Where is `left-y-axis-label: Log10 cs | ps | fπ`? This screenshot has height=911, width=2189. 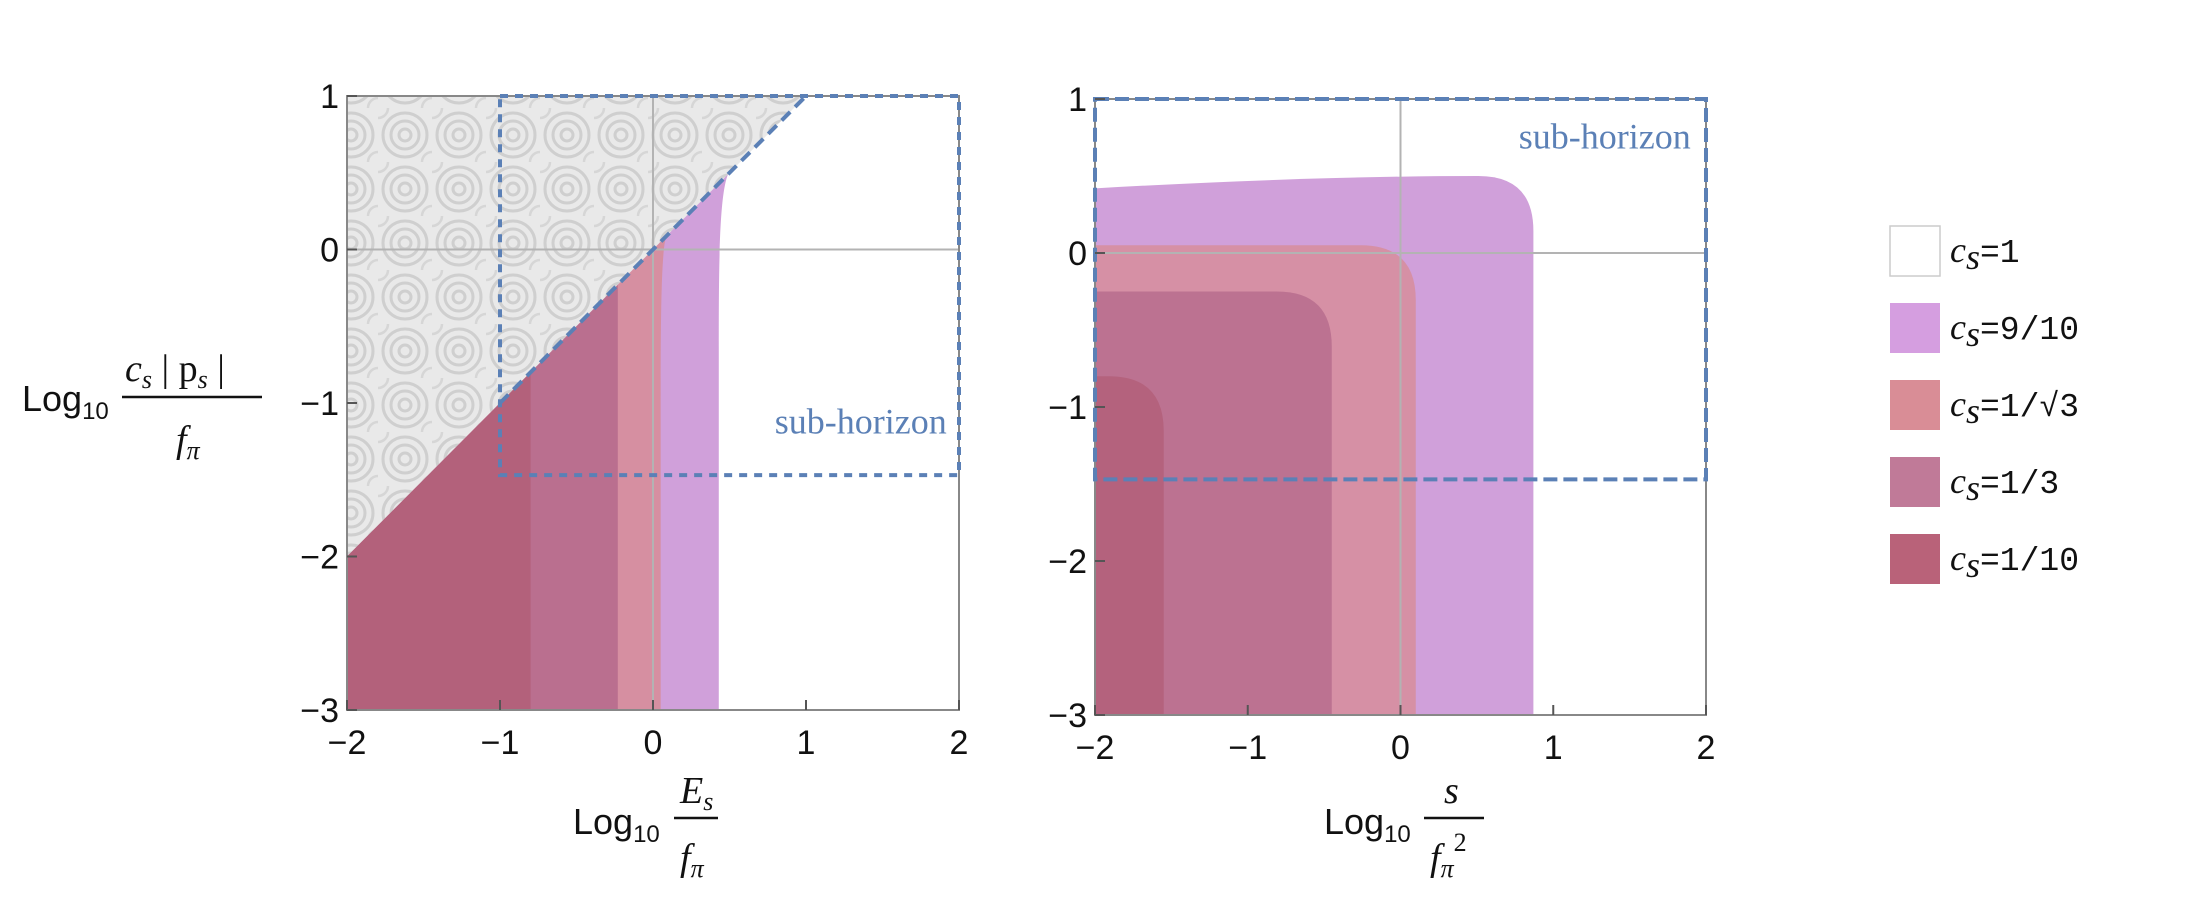
left-y-axis-label: Log10 cs | ps | fπ is located at coordinates (142, 406).